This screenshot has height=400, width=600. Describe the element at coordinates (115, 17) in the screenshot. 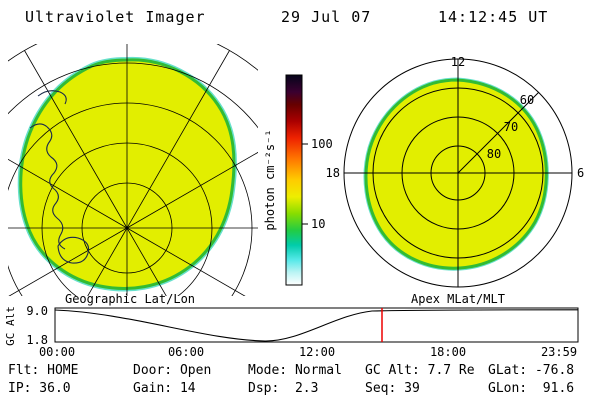

I see `app-title: Ultraviolet Imager` at that location.